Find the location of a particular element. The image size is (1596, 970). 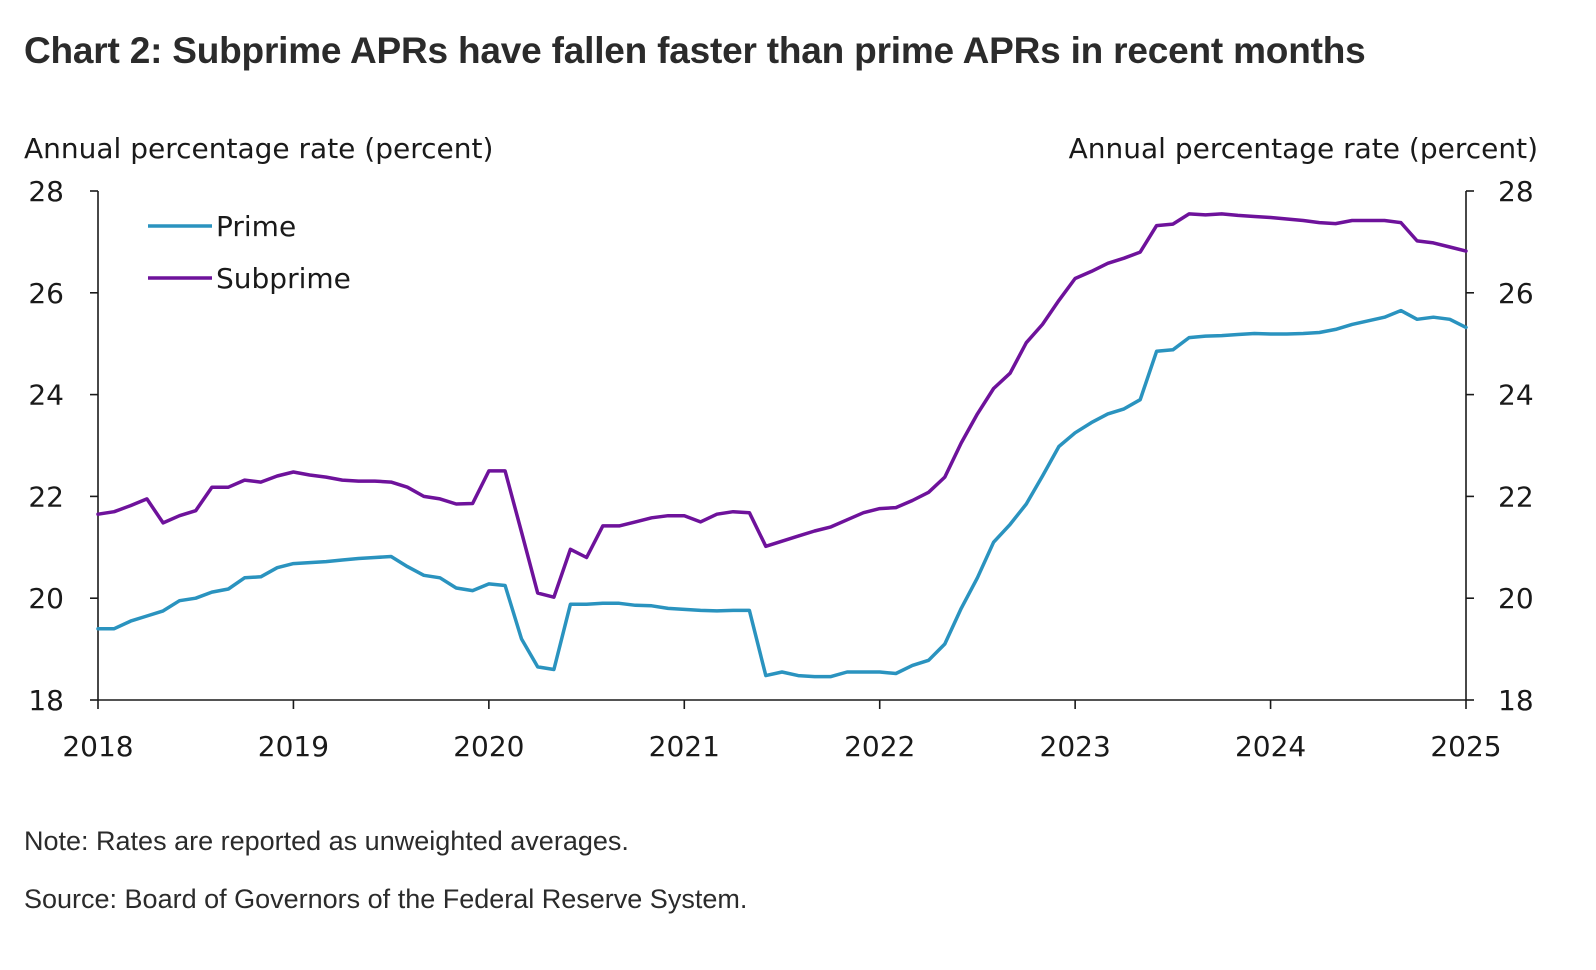

y-tick-label-right: 18 is located at coordinates (1516, 700).